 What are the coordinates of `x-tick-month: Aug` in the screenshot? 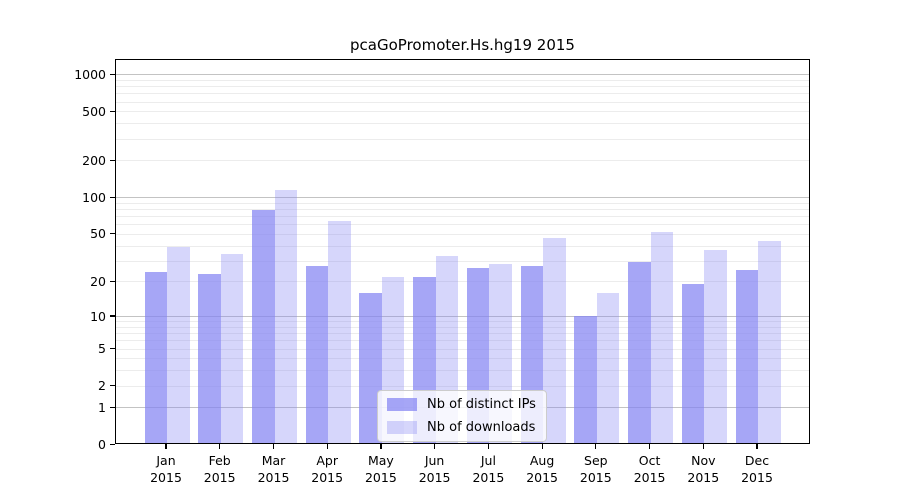 It's located at (542, 460).